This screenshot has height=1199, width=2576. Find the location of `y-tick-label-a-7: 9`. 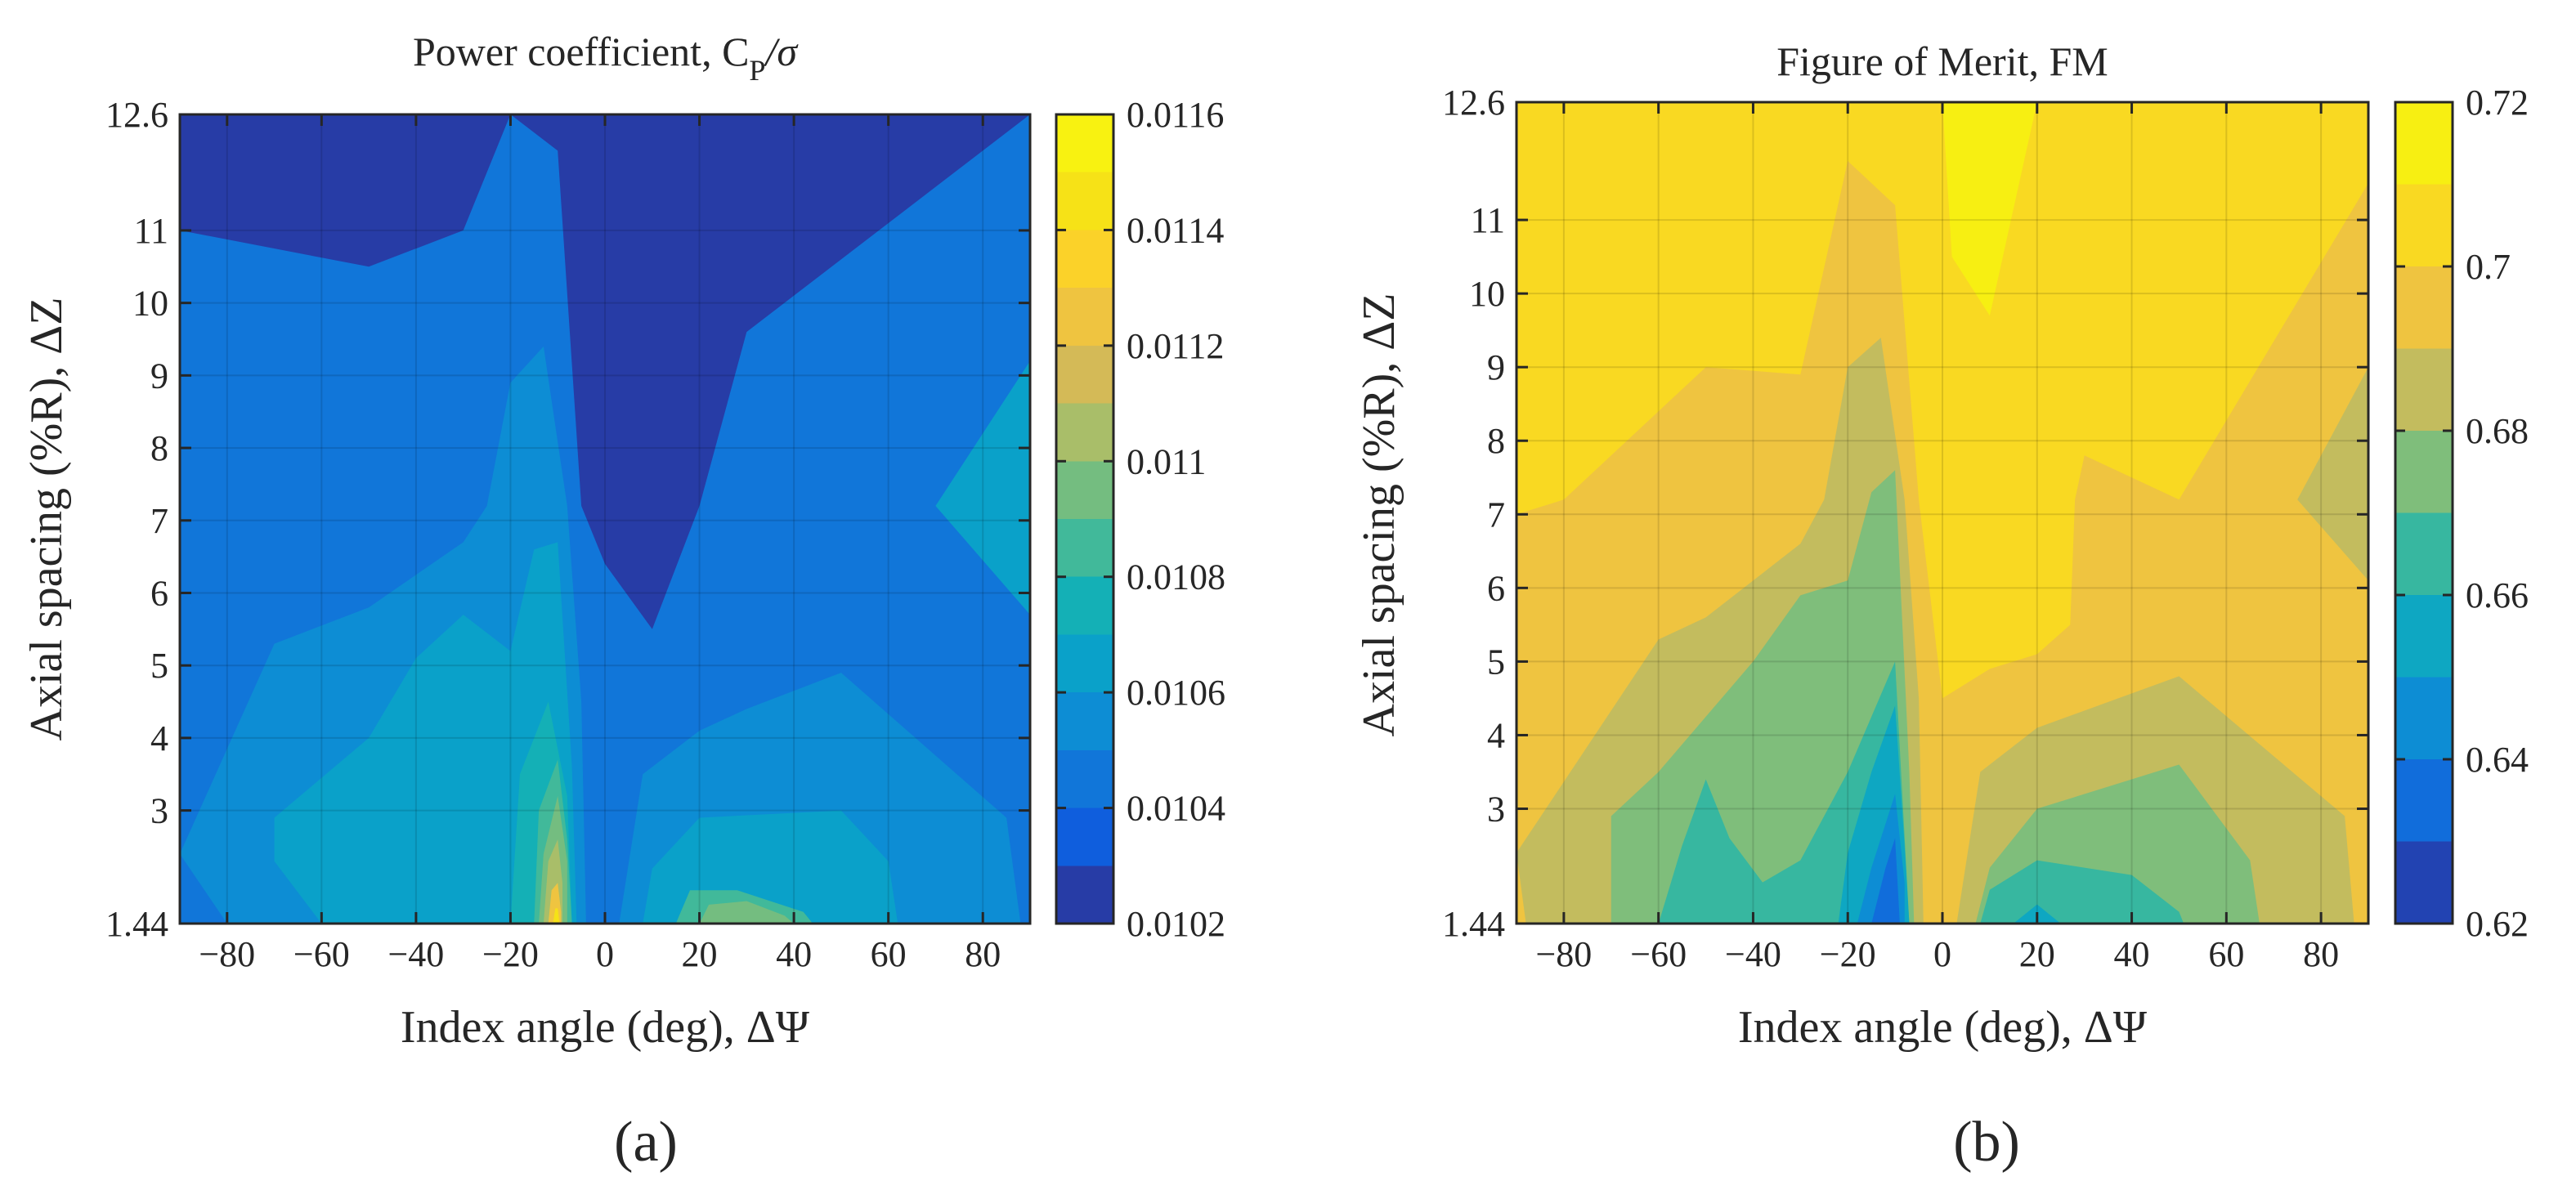

y-tick-label-a-7: 9 is located at coordinates (159, 376).